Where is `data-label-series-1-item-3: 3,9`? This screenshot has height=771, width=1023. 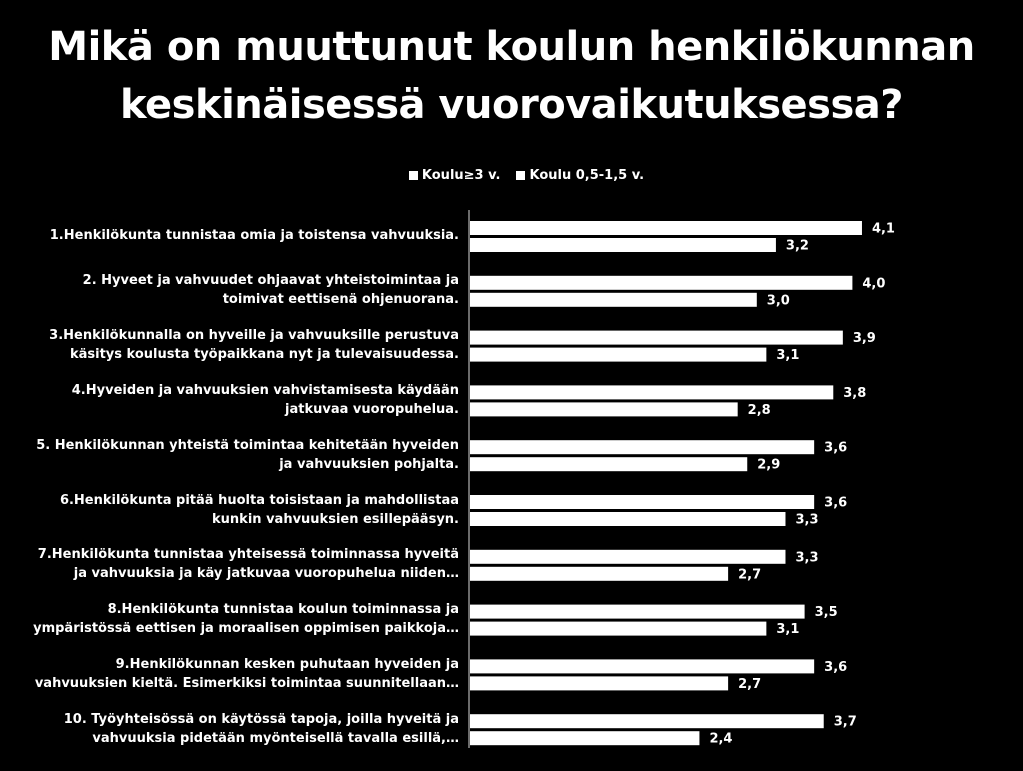
data-label-series-1-item-3: 3,9 is located at coordinates (864, 338).